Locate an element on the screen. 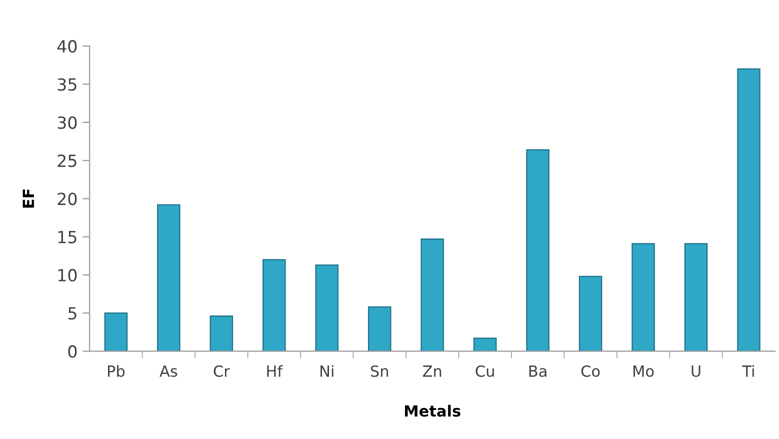  x-tick-label: Ti is located at coordinates (748, 371).